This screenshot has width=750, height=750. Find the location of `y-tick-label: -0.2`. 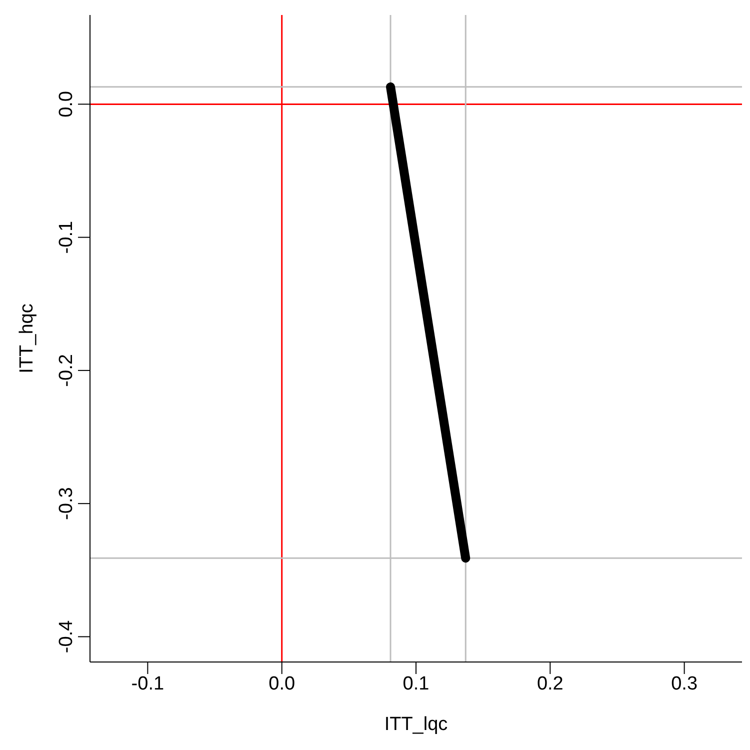

y-tick-label: -0.2 is located at coordinates (66, 370).